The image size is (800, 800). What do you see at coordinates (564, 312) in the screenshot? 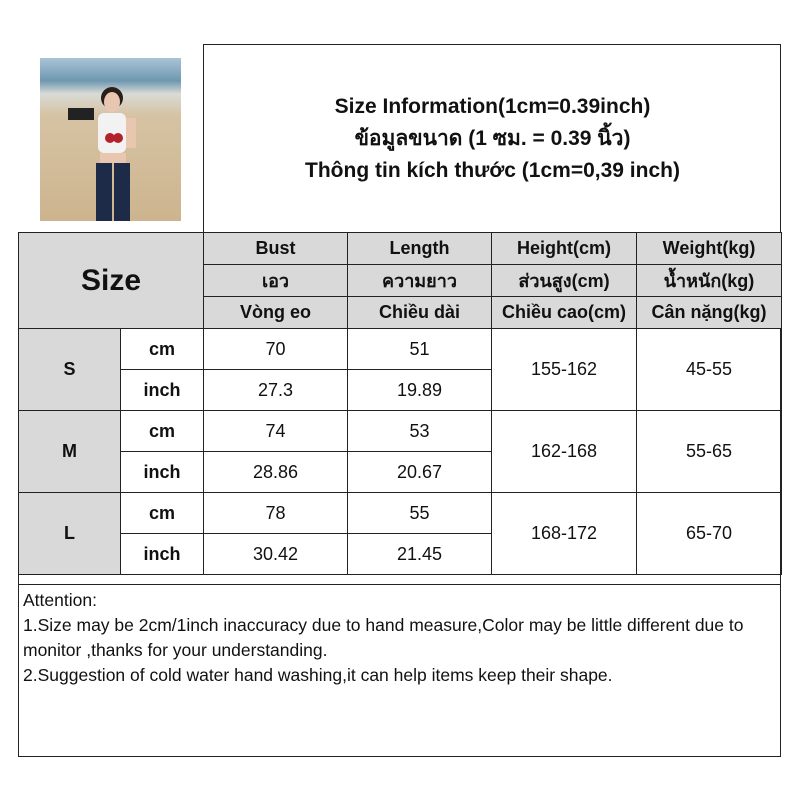
I see `header-height-vi: Chiều cao(cm)` at bounding box center [564, 312].